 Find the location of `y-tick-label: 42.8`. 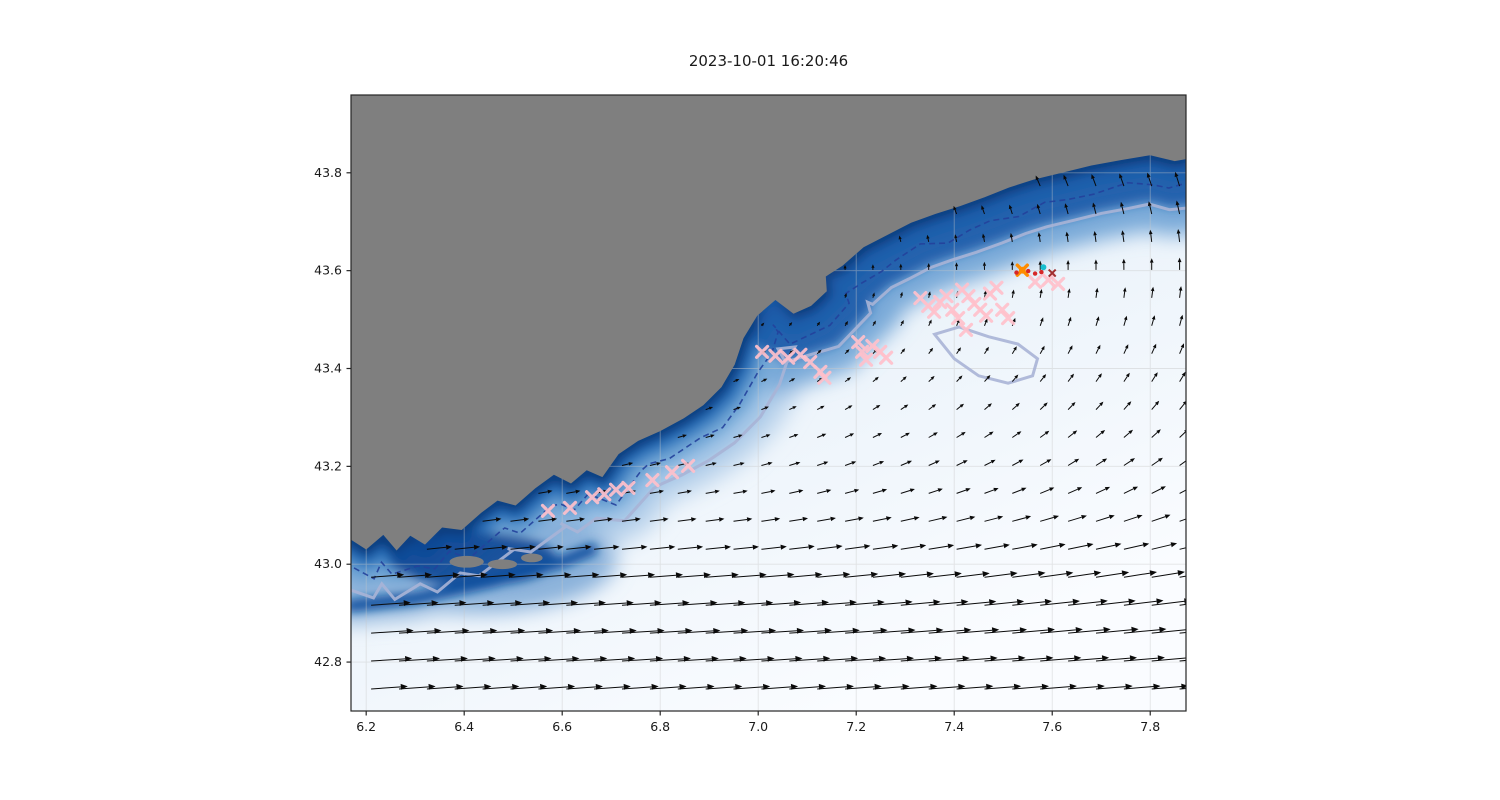

y-tick-label: 42.8 is located at coordinates (328, 661).